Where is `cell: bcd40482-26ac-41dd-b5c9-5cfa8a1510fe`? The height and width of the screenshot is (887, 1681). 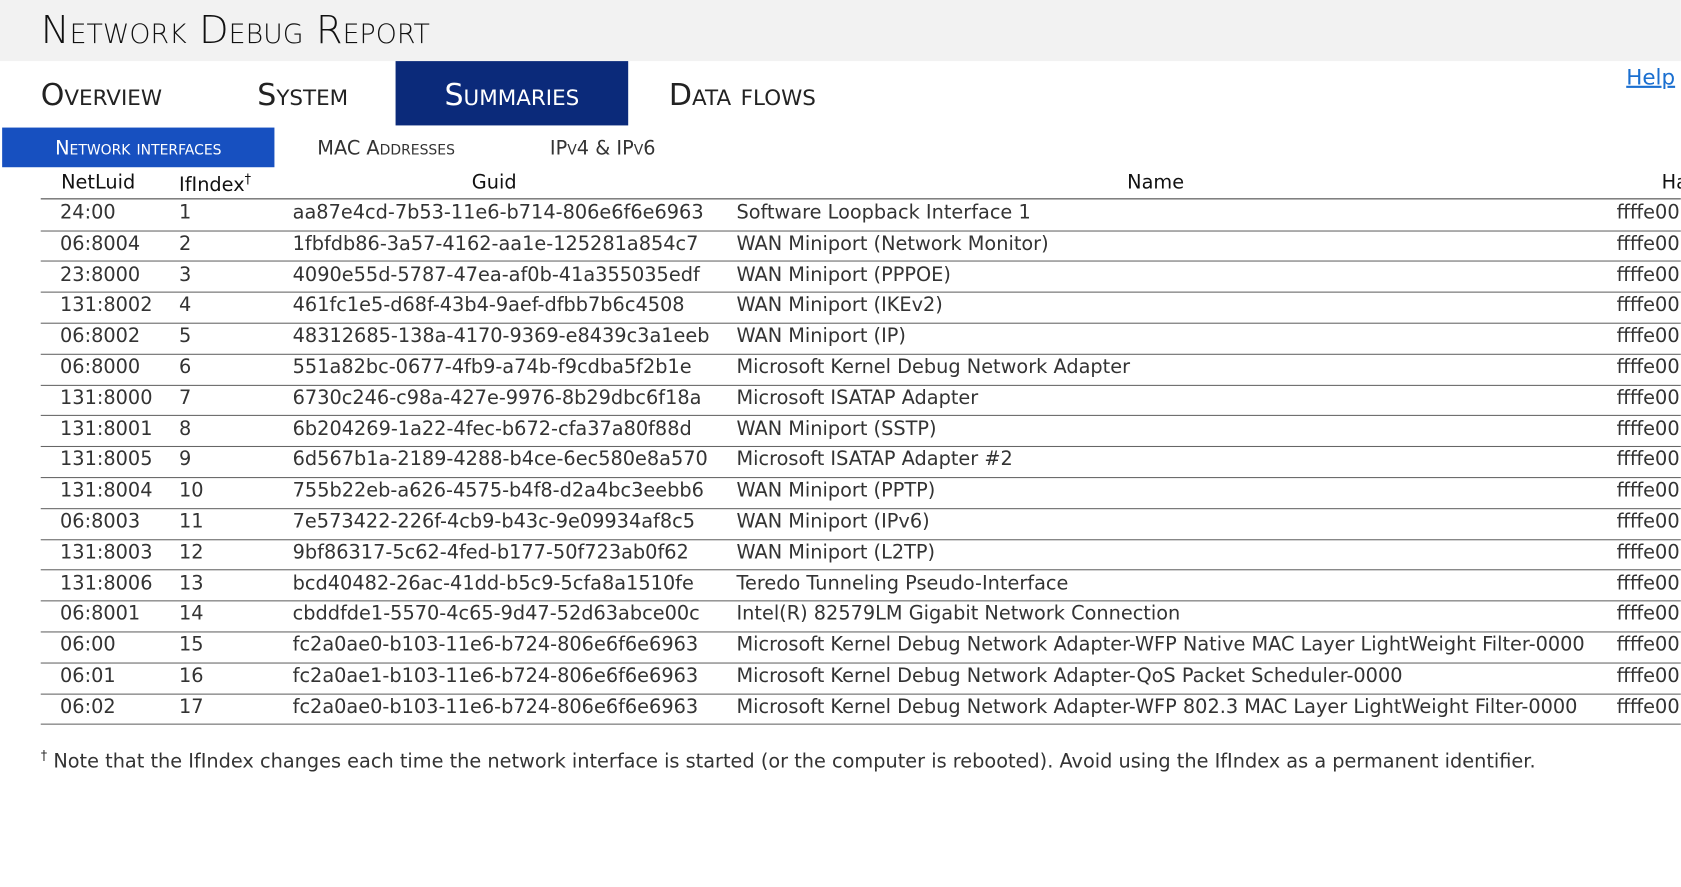 cell: bcd40482-26ac-41dd-b5c9-5cfa8a1510fe is located at coordinates (493, 583).